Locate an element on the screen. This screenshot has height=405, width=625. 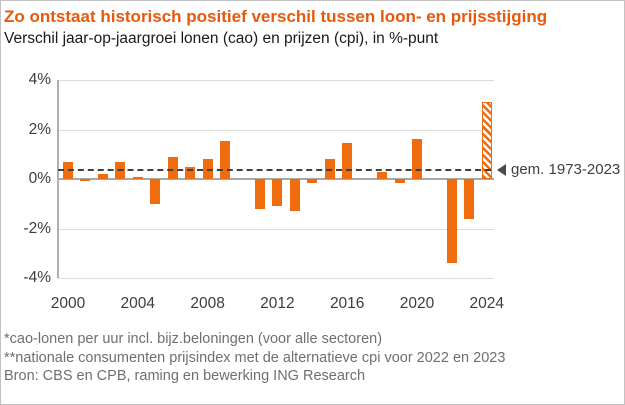
bar-2022 is located at coordinates (451, 221).